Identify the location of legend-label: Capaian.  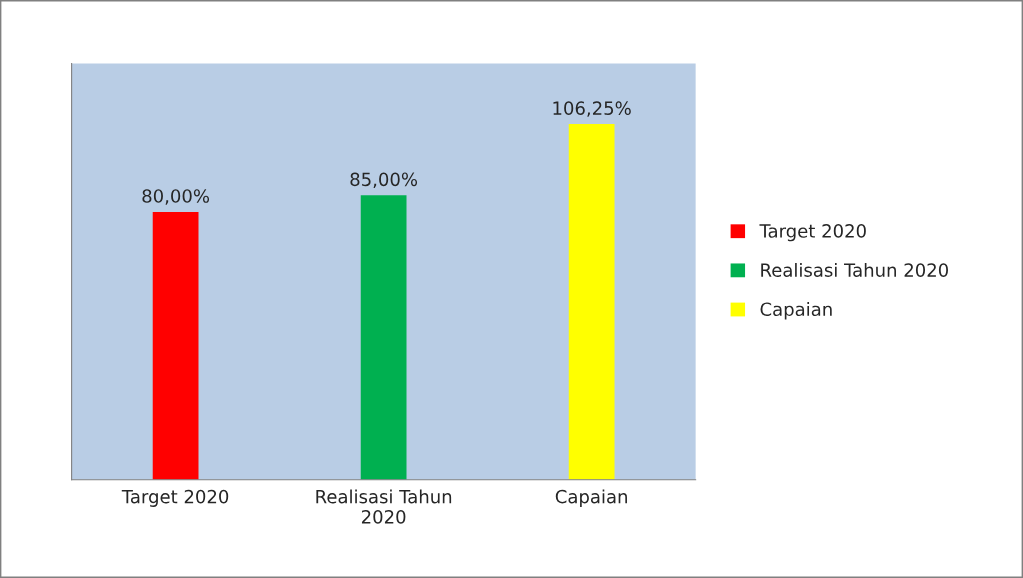
(796, 311).